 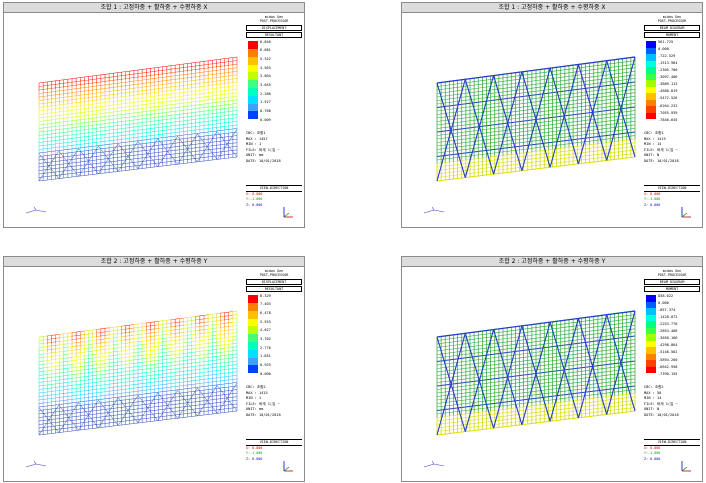 I want to click on info-file: FILE: 버게 1(입 ~, so click(x=661, y=403).